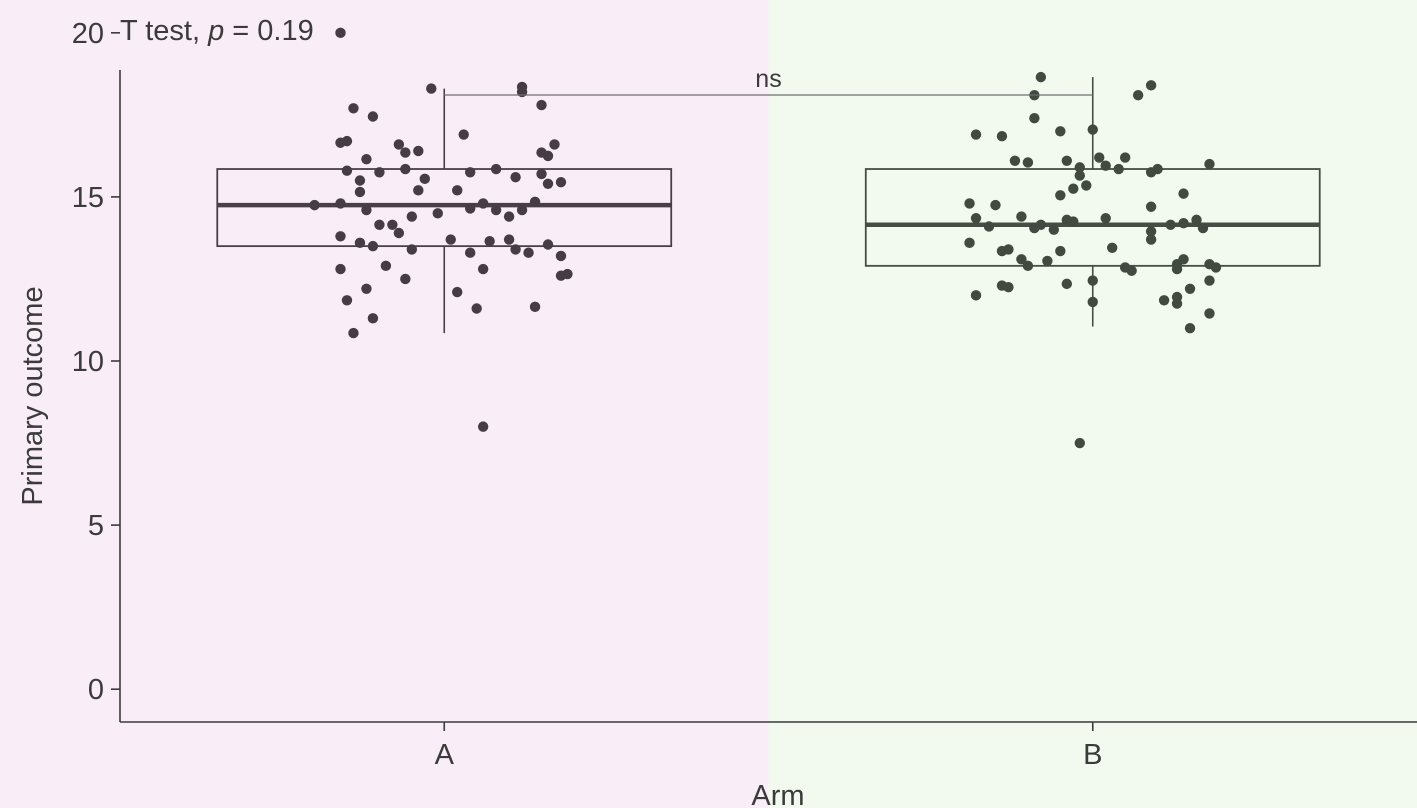 The width and height of the screenshot is (1417, 808). Describe the element at coordinates (1092, 217) in the screenshot. I see `box-b` at that location.